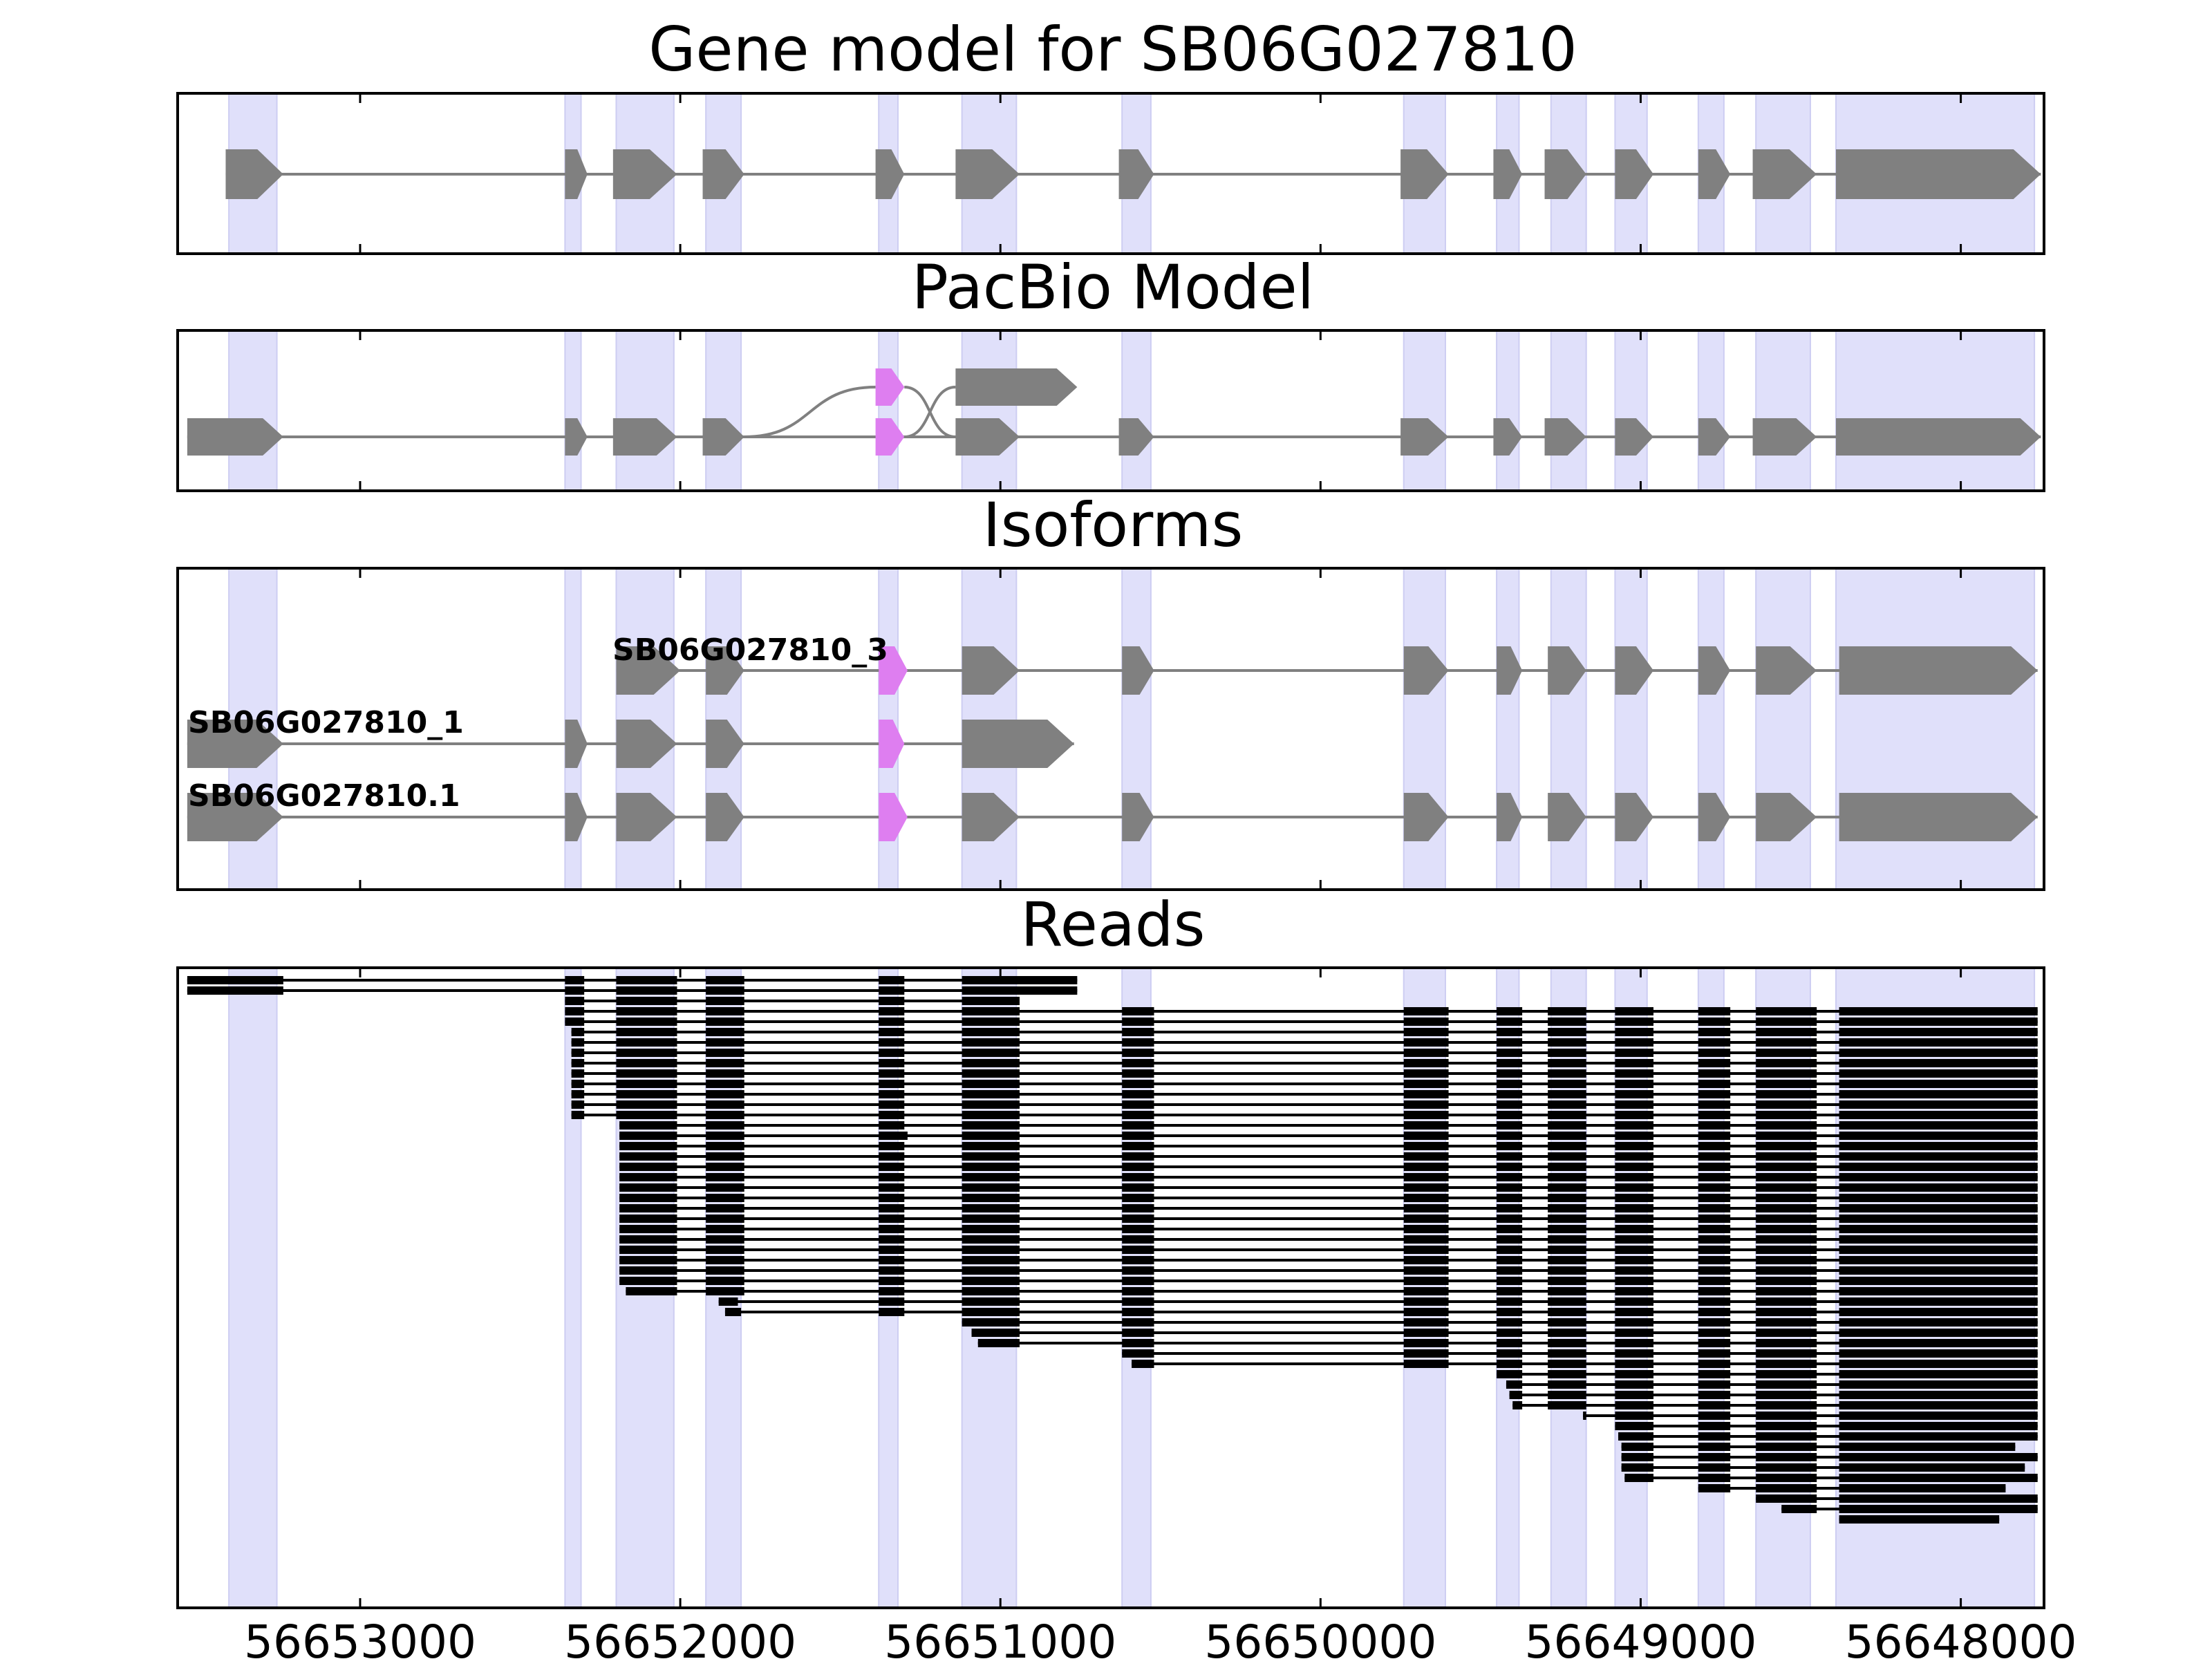 The height and width of the screenshot is (1659, 2212). Describe the element at coordinates (1113, 924) in the screenshot. I see `reads-title: Reads` at that location.